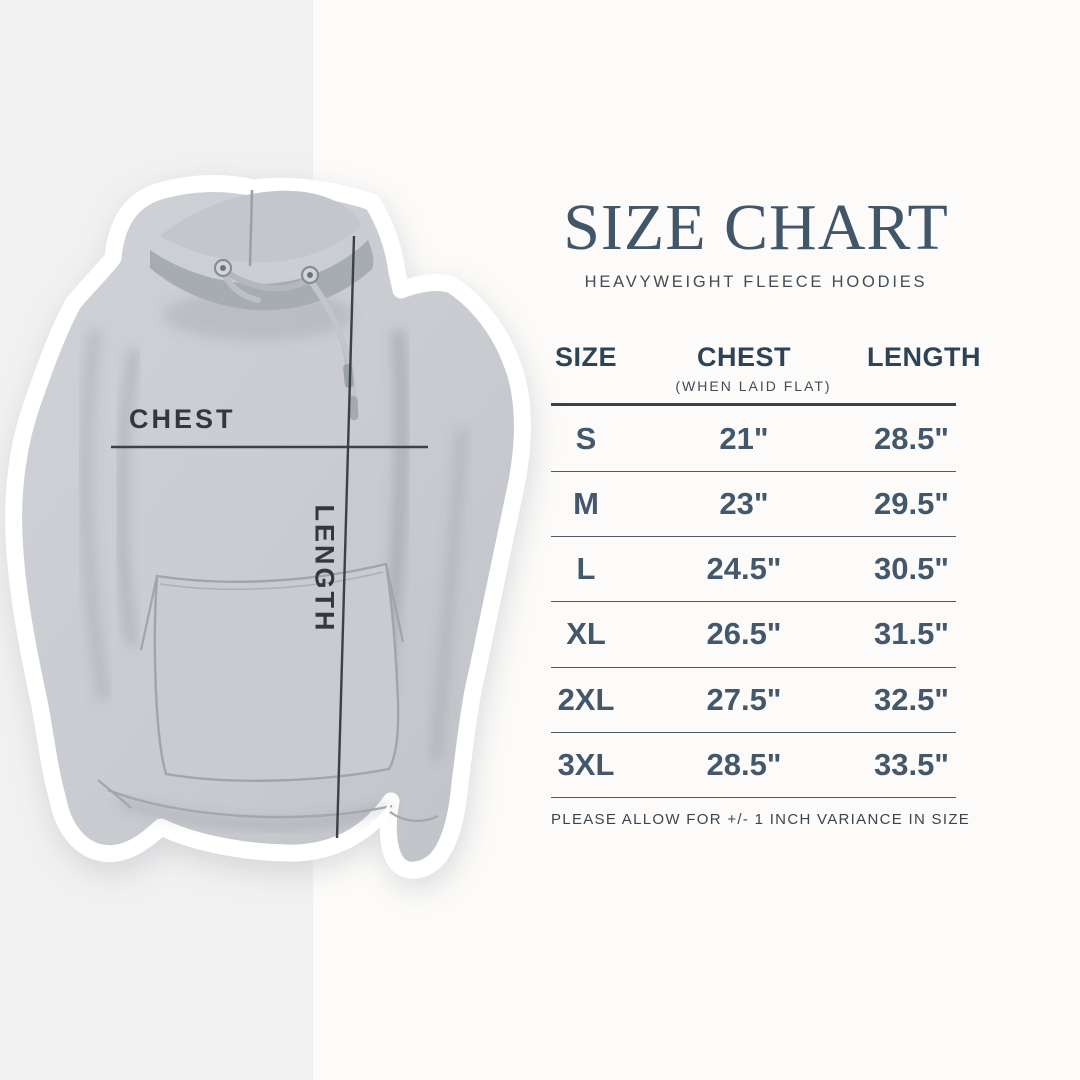  Describe the element at coordinates (744, 634) in the screenshot. I see `chest-cell: 26.5"` at that location.